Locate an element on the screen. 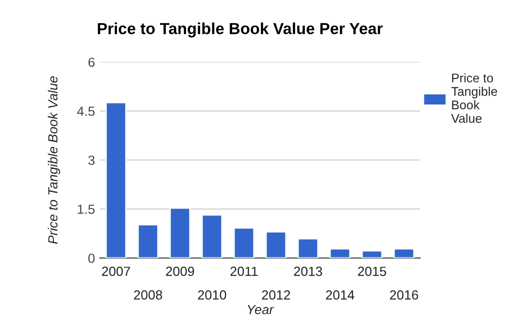 This screenshot has height=320, width=518. y-tick-label: 0 is located at coordinates (91, 258).